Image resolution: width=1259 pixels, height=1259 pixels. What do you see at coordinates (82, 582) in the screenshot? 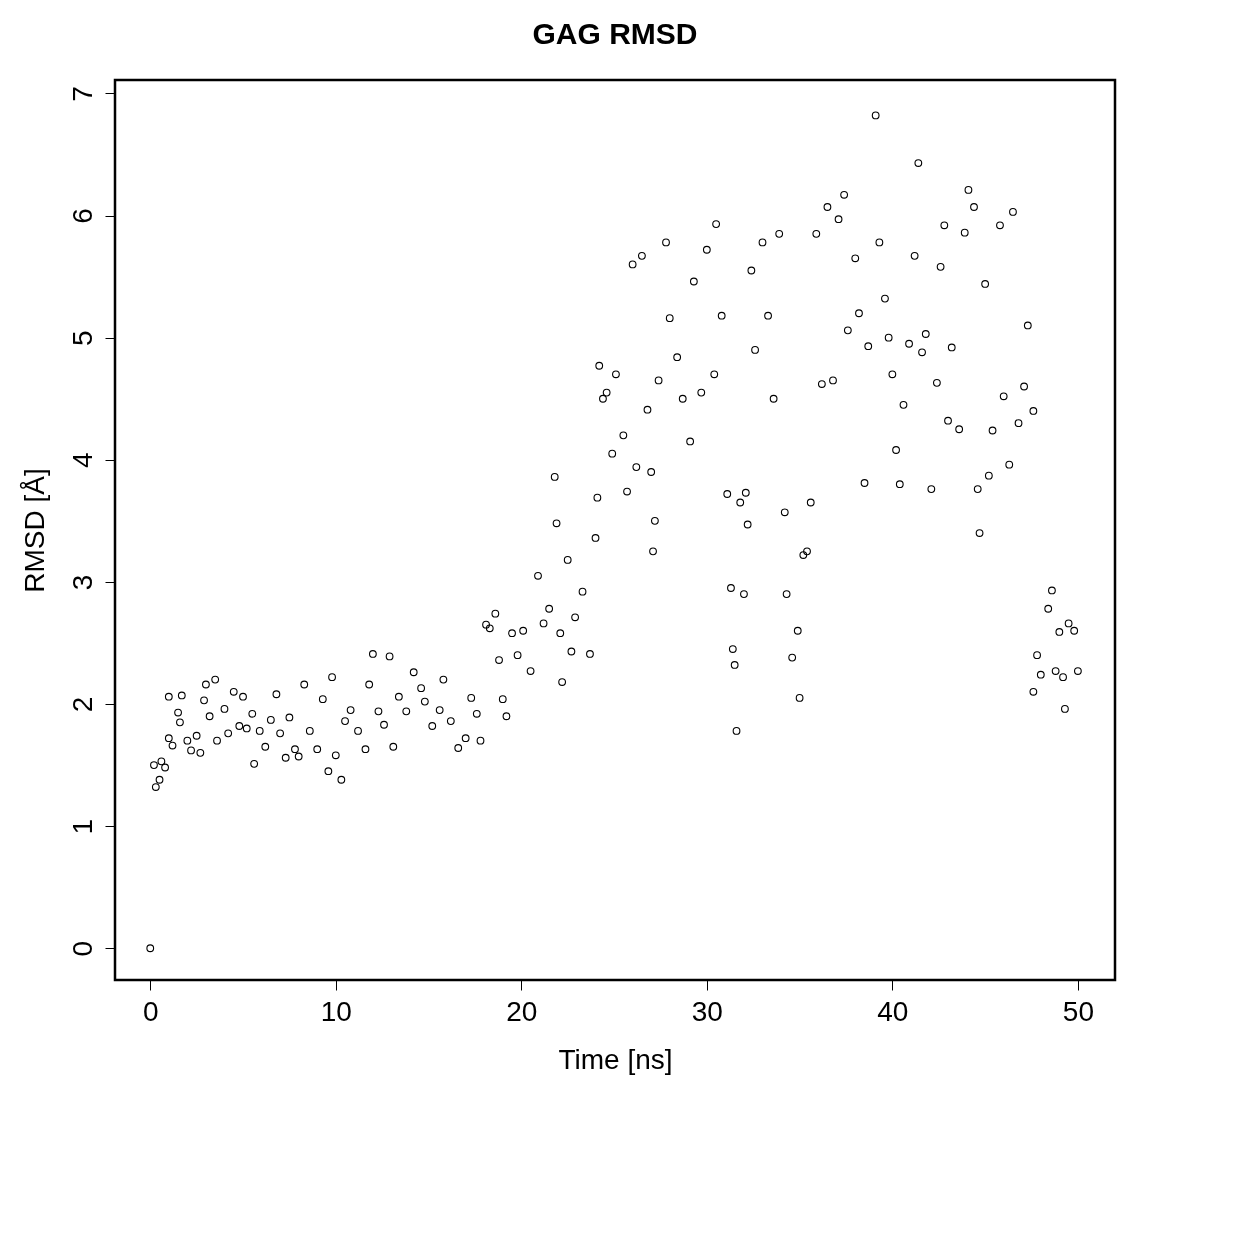
I see `y-tick-label: 3` at bounding box center [82, 582].